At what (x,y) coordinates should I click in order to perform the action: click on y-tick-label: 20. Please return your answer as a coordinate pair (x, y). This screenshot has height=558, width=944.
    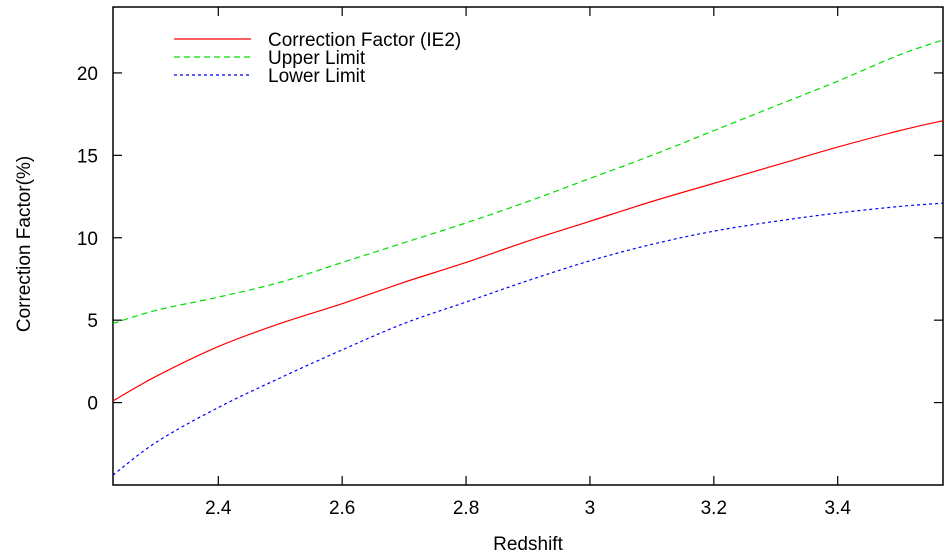
    Looking at the image, I should click on (87, 74).